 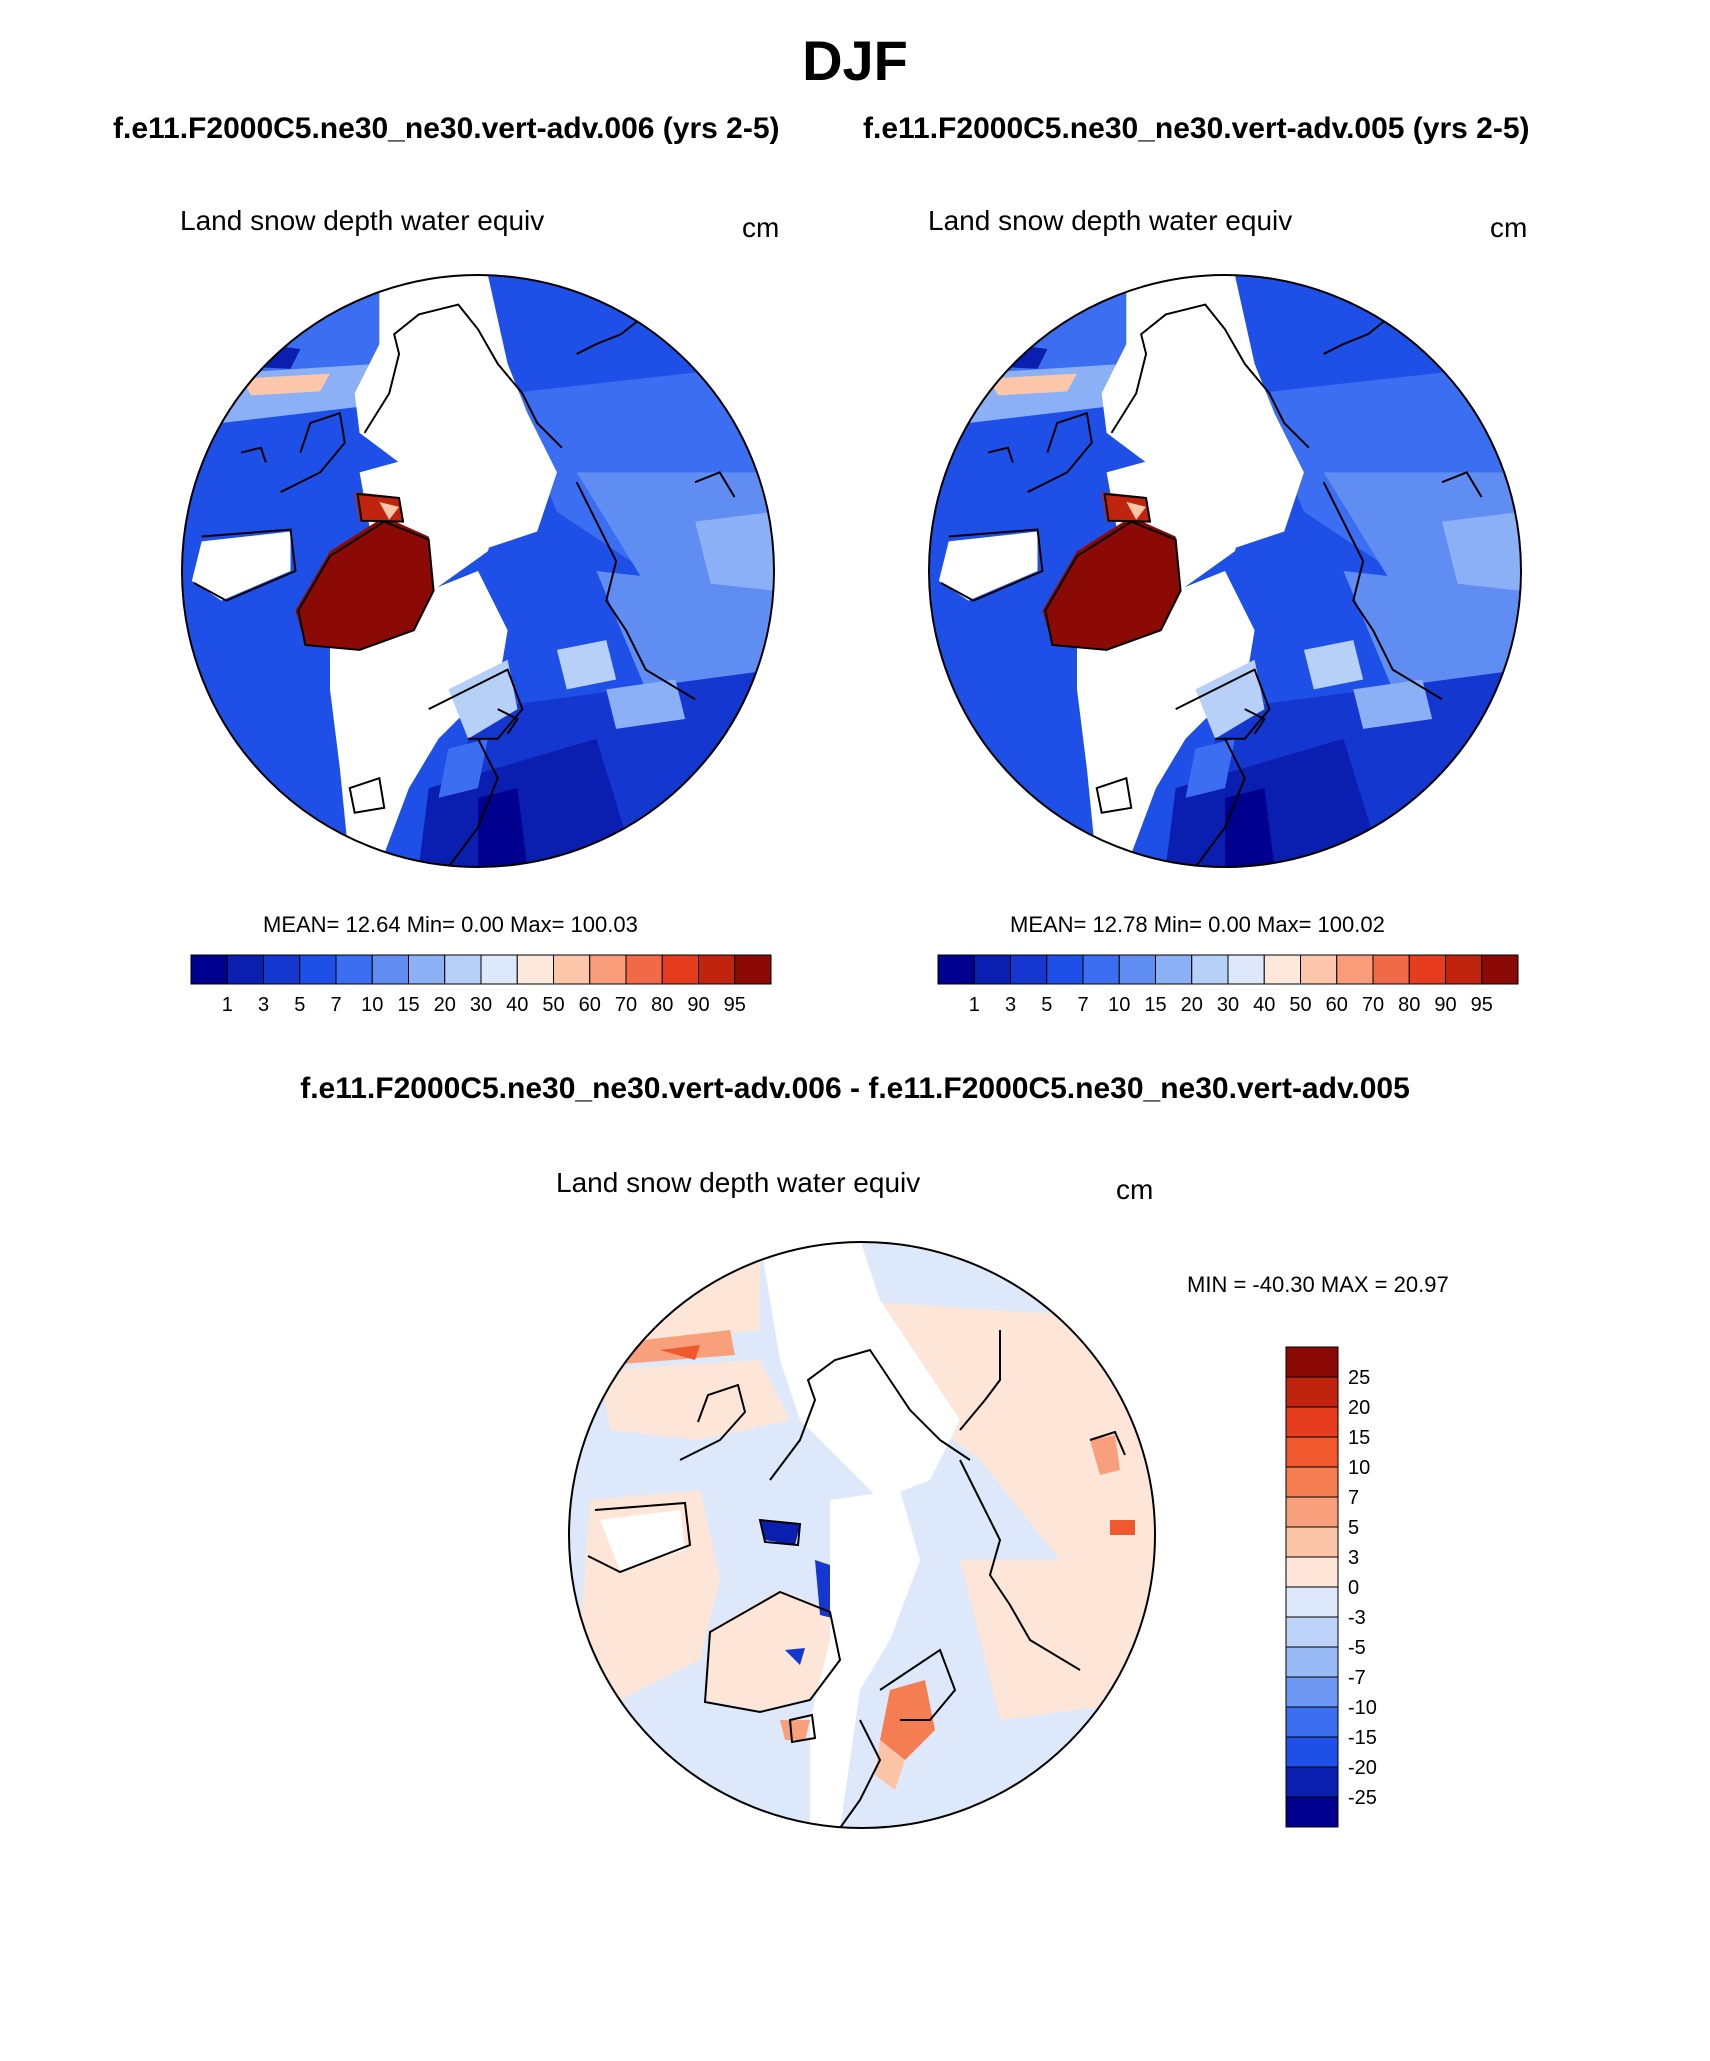 I want to click on colorbar-left-tick-label: 50, so click(x=553, y=1005).